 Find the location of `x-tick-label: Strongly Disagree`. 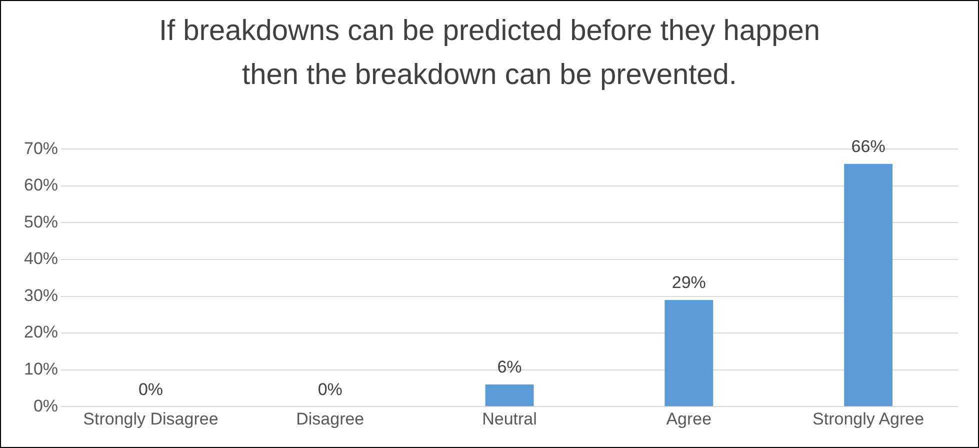

x-tick-label: Strongly Disagree is located at coordinates (150, 418).